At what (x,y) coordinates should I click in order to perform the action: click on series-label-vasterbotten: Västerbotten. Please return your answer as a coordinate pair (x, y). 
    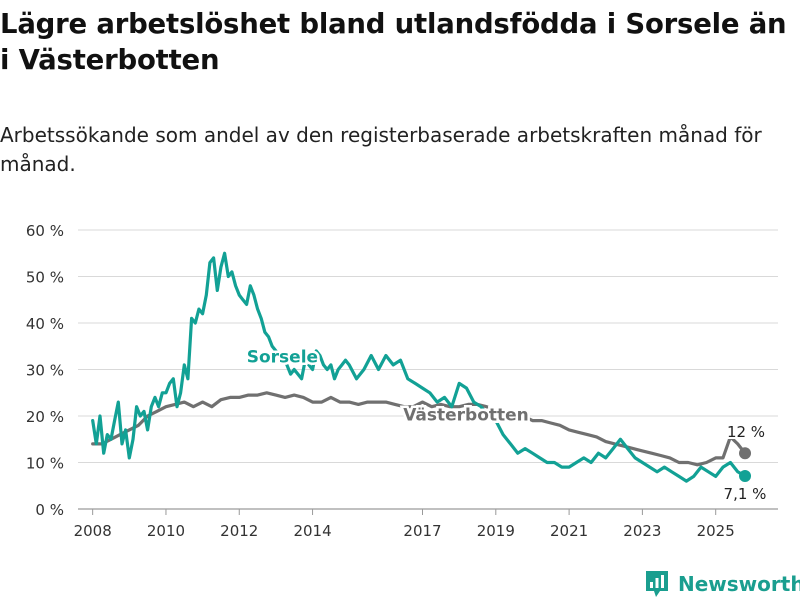
    Looking at the image, I should click on (466, 416).